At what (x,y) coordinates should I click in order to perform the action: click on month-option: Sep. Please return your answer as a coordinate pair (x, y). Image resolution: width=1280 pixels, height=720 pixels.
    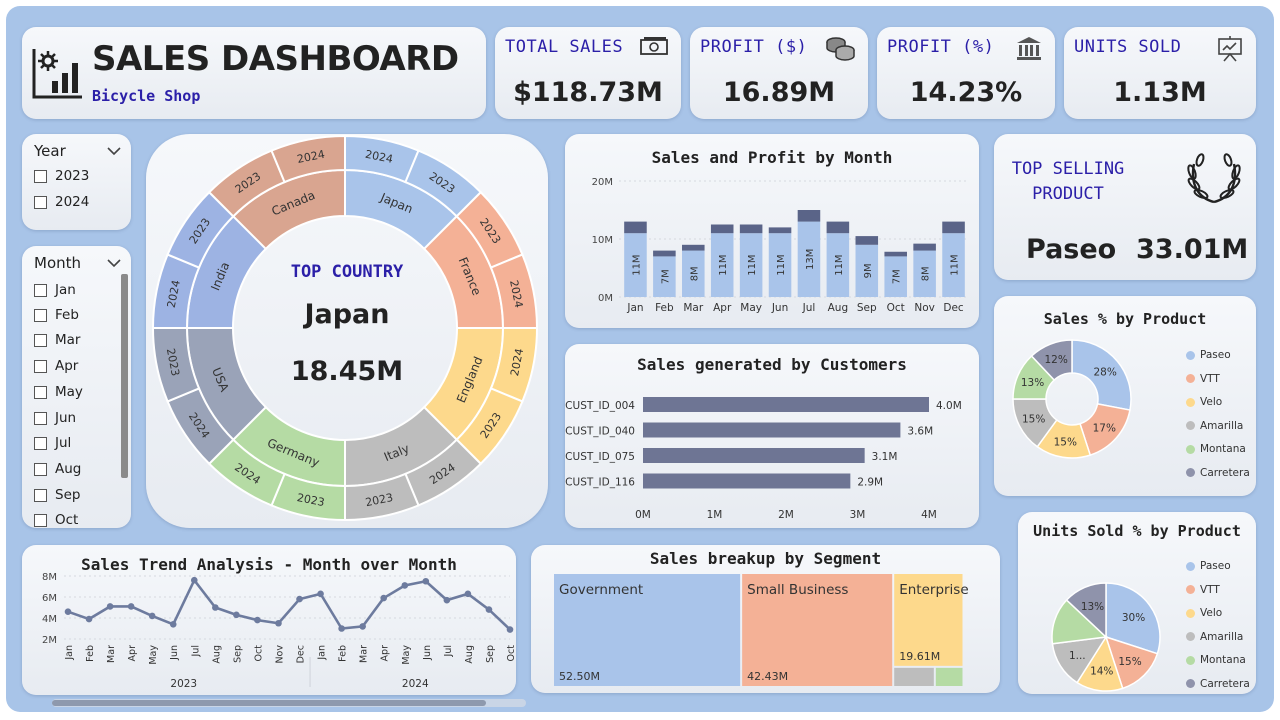
    Looking at the image, I should click on (57, 495).